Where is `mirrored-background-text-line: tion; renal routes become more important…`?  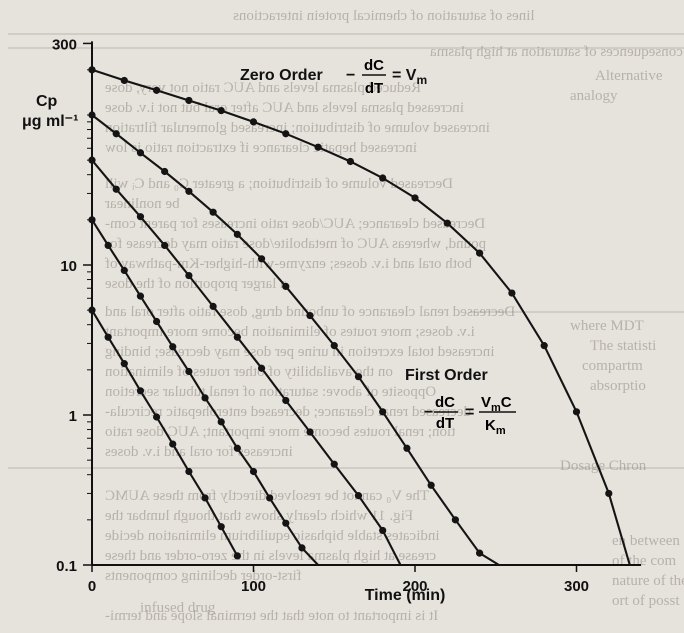 mirrored-background-text-line: tion; renal routes become more important… is located at coordinates (280, 432).